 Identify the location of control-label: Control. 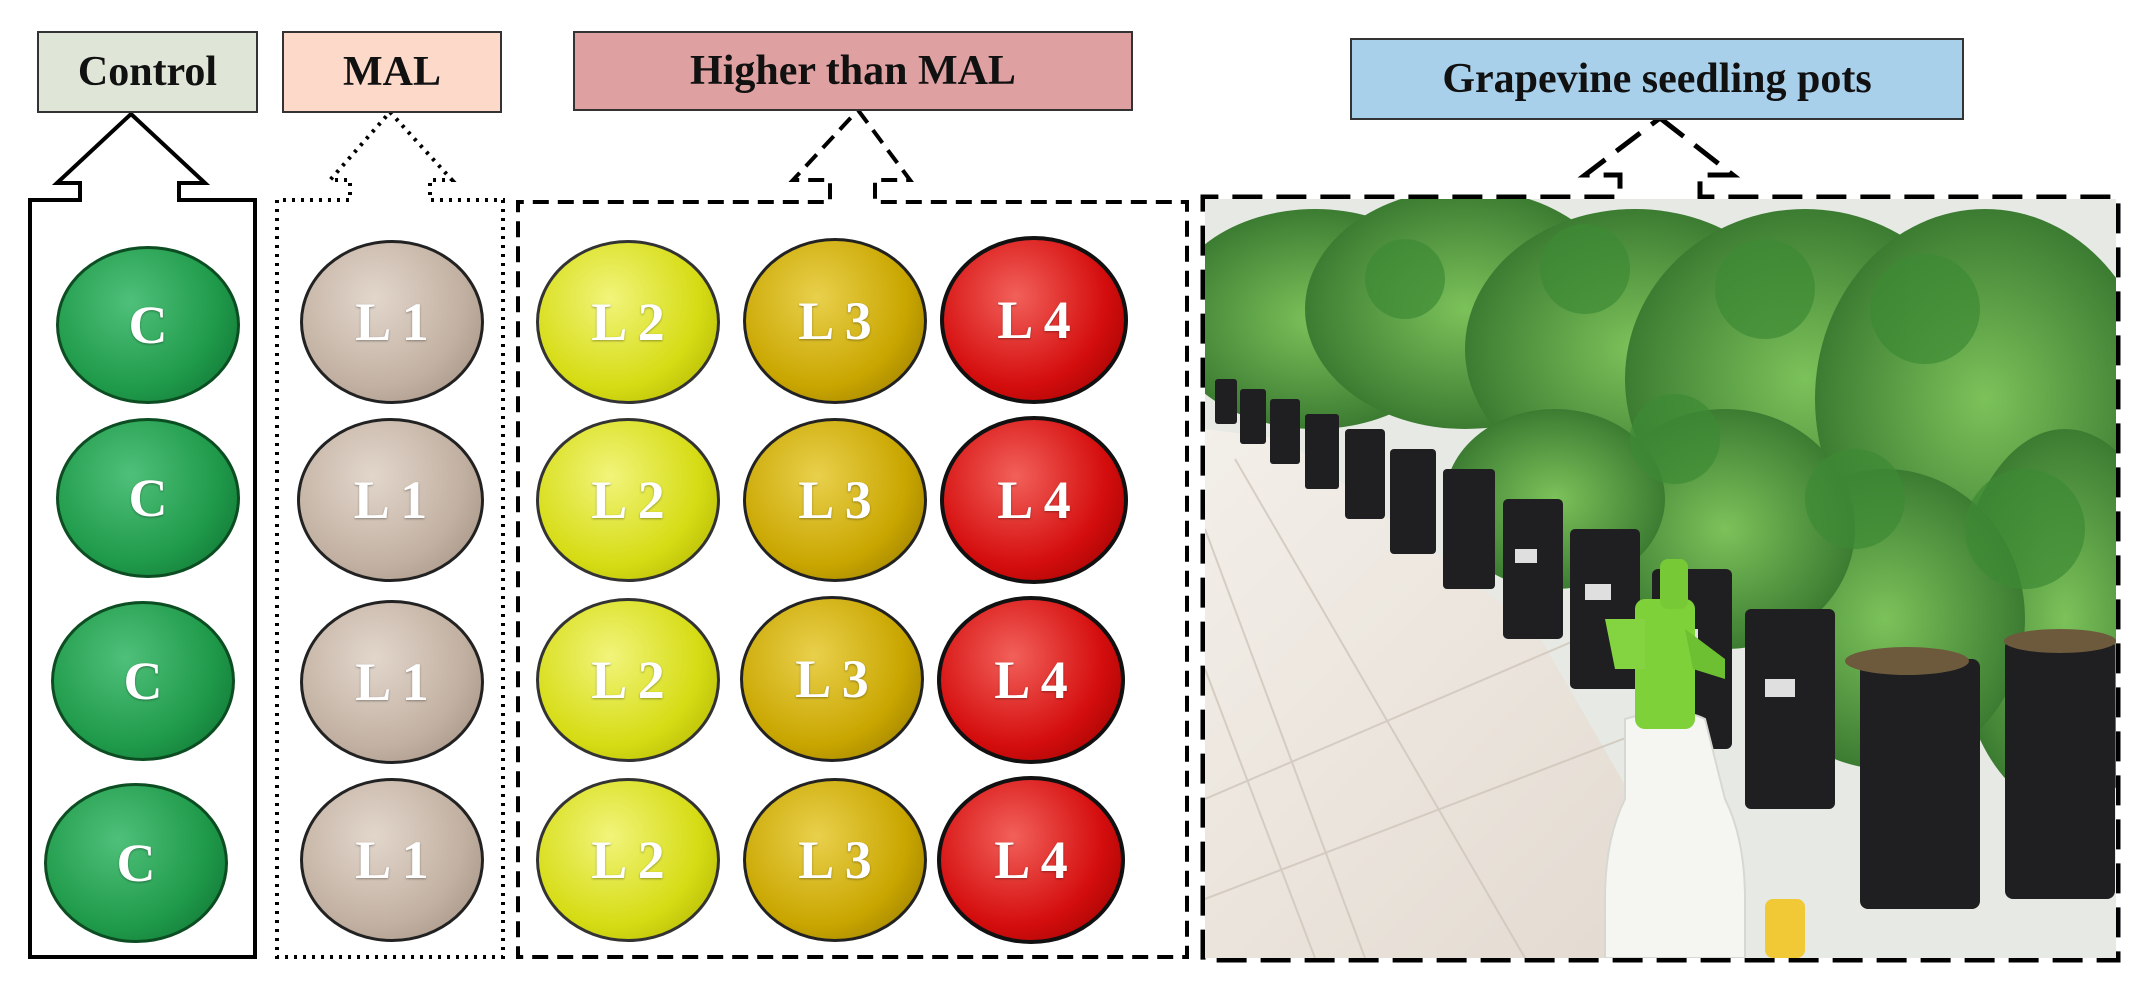
(147, 72).